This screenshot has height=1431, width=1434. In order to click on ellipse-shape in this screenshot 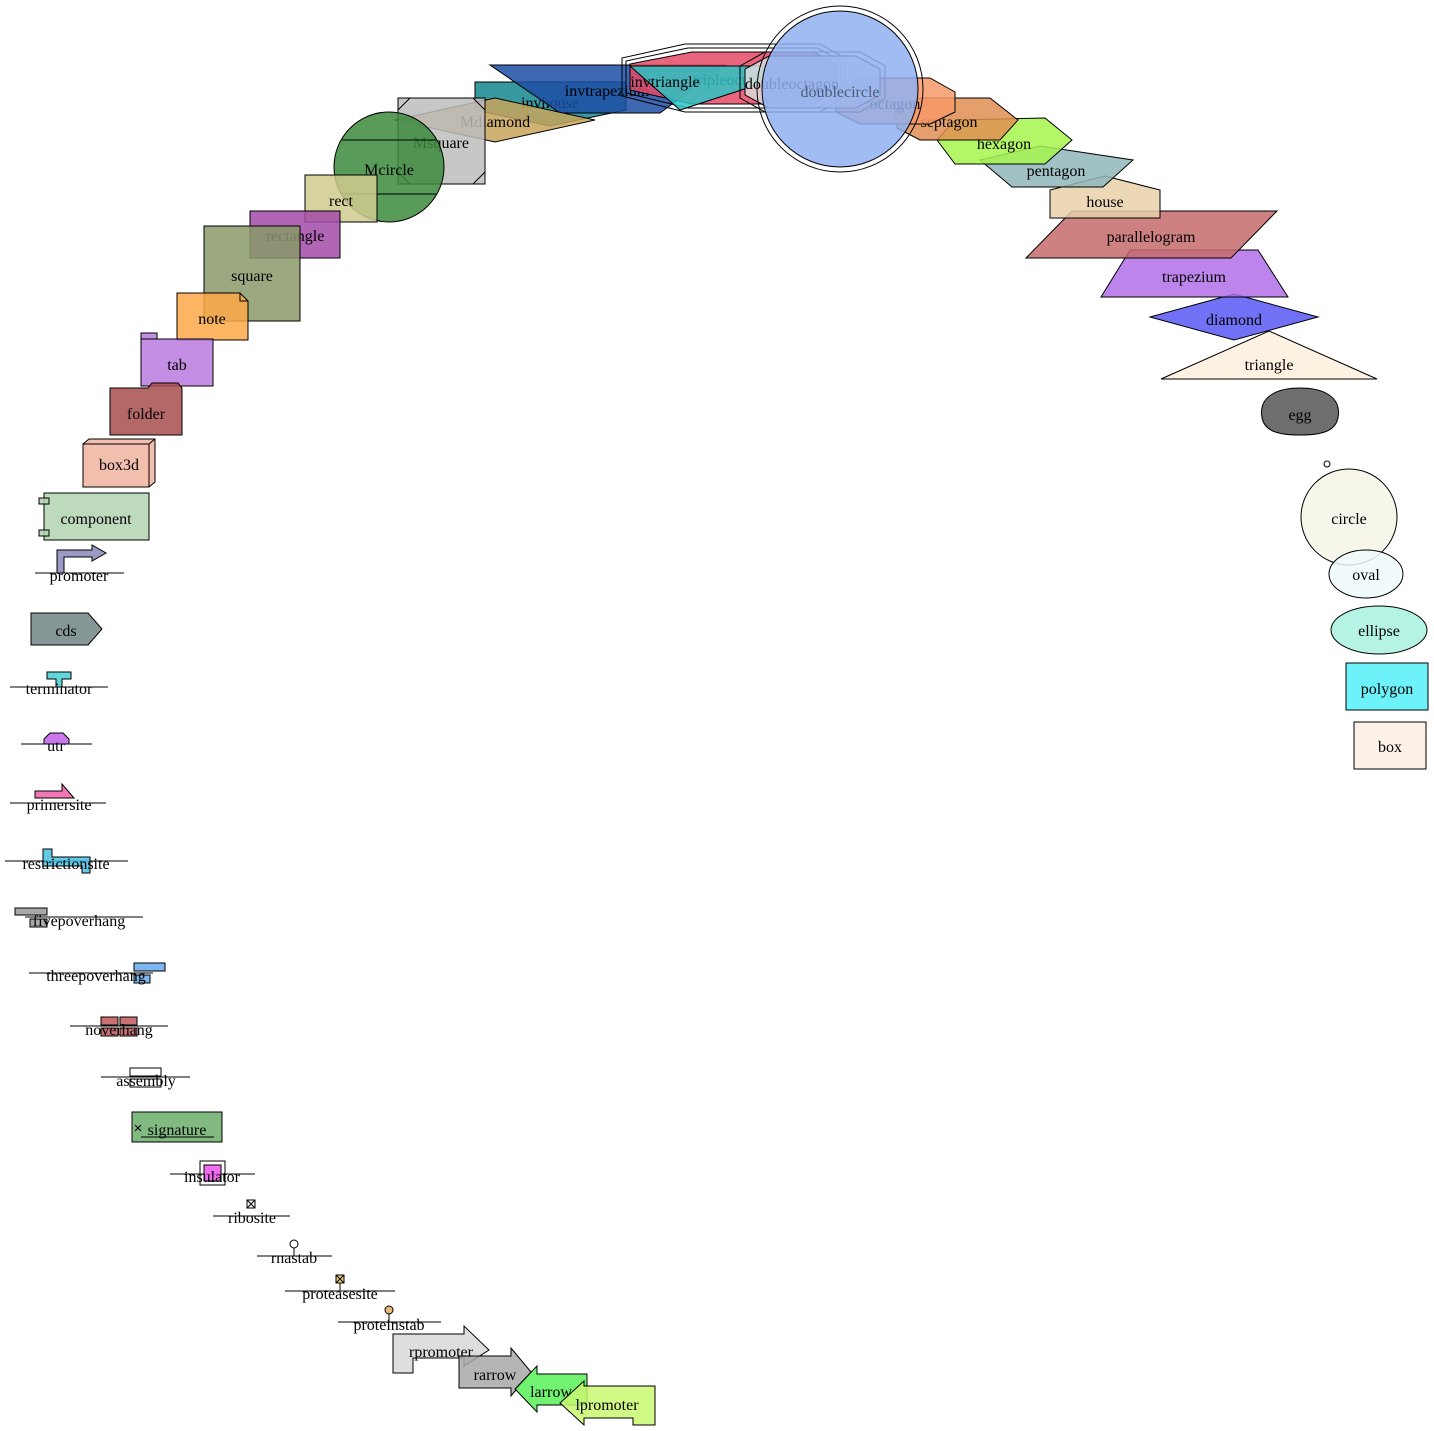, I will do `click(1379, 630)`.